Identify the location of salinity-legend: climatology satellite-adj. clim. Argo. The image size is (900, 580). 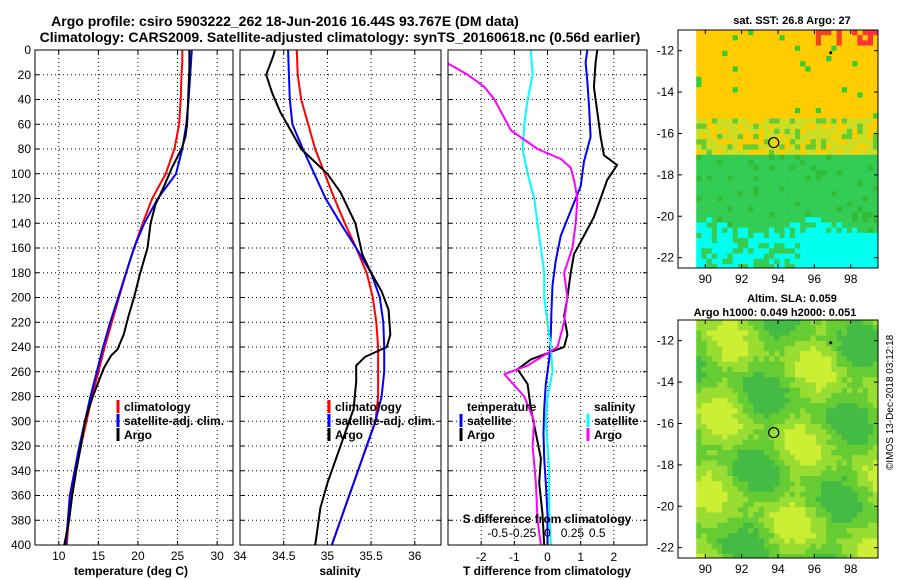
(381, 421).